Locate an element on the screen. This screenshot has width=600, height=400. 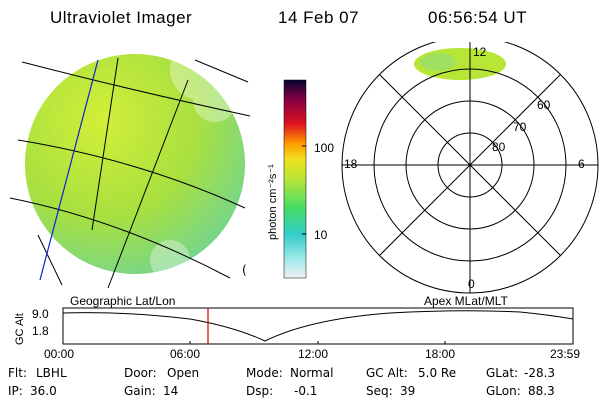
terminator-line is located at coordinates (69, 170).